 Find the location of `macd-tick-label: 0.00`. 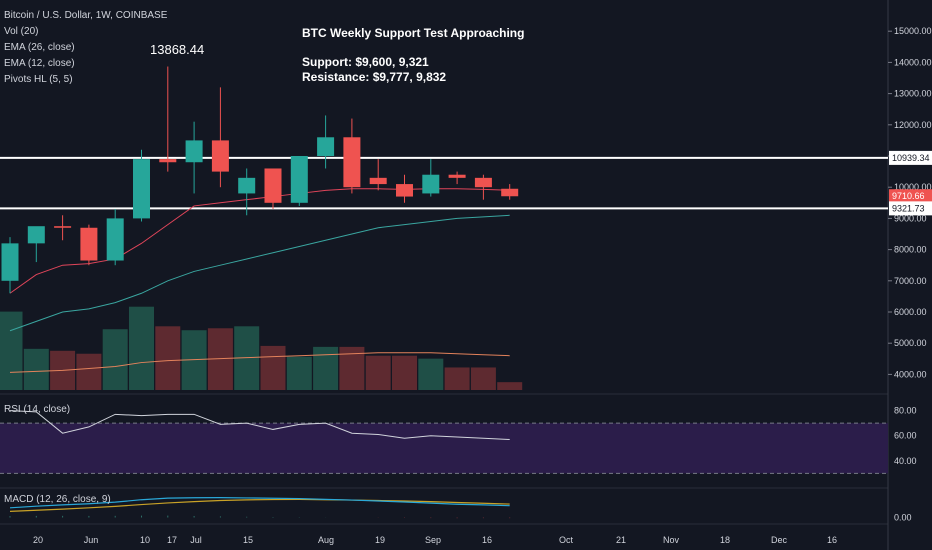

macd-tick-label: 0.00 is located at coordinates (903, 518).